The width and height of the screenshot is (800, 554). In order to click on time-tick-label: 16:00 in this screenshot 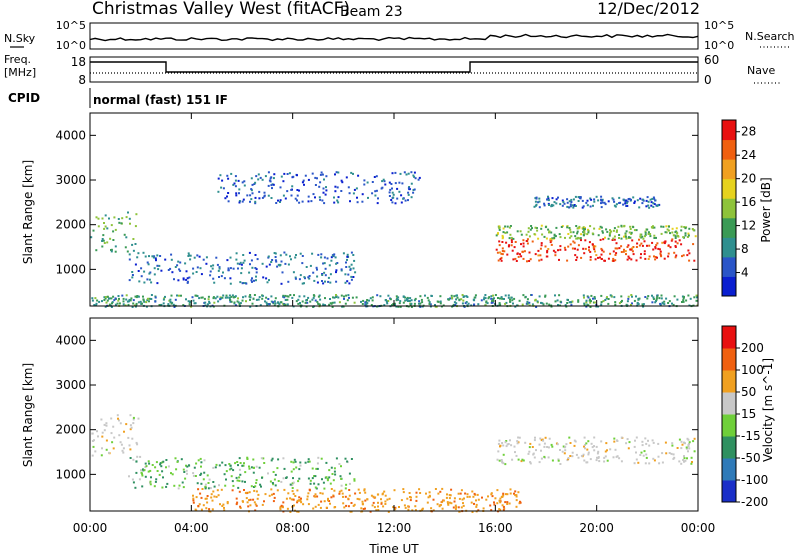, I will do `click(495, 528)`.